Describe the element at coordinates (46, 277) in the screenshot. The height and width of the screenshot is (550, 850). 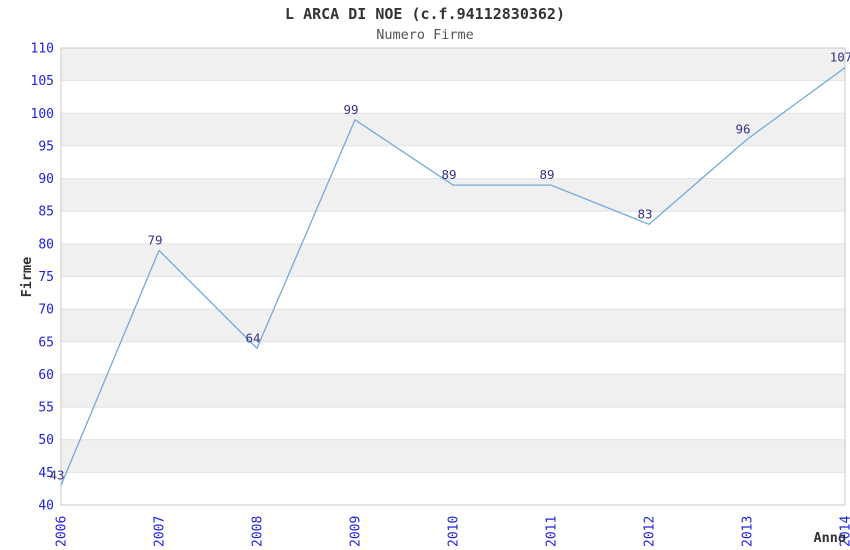
I see `y-tick-label: 75` at that location.